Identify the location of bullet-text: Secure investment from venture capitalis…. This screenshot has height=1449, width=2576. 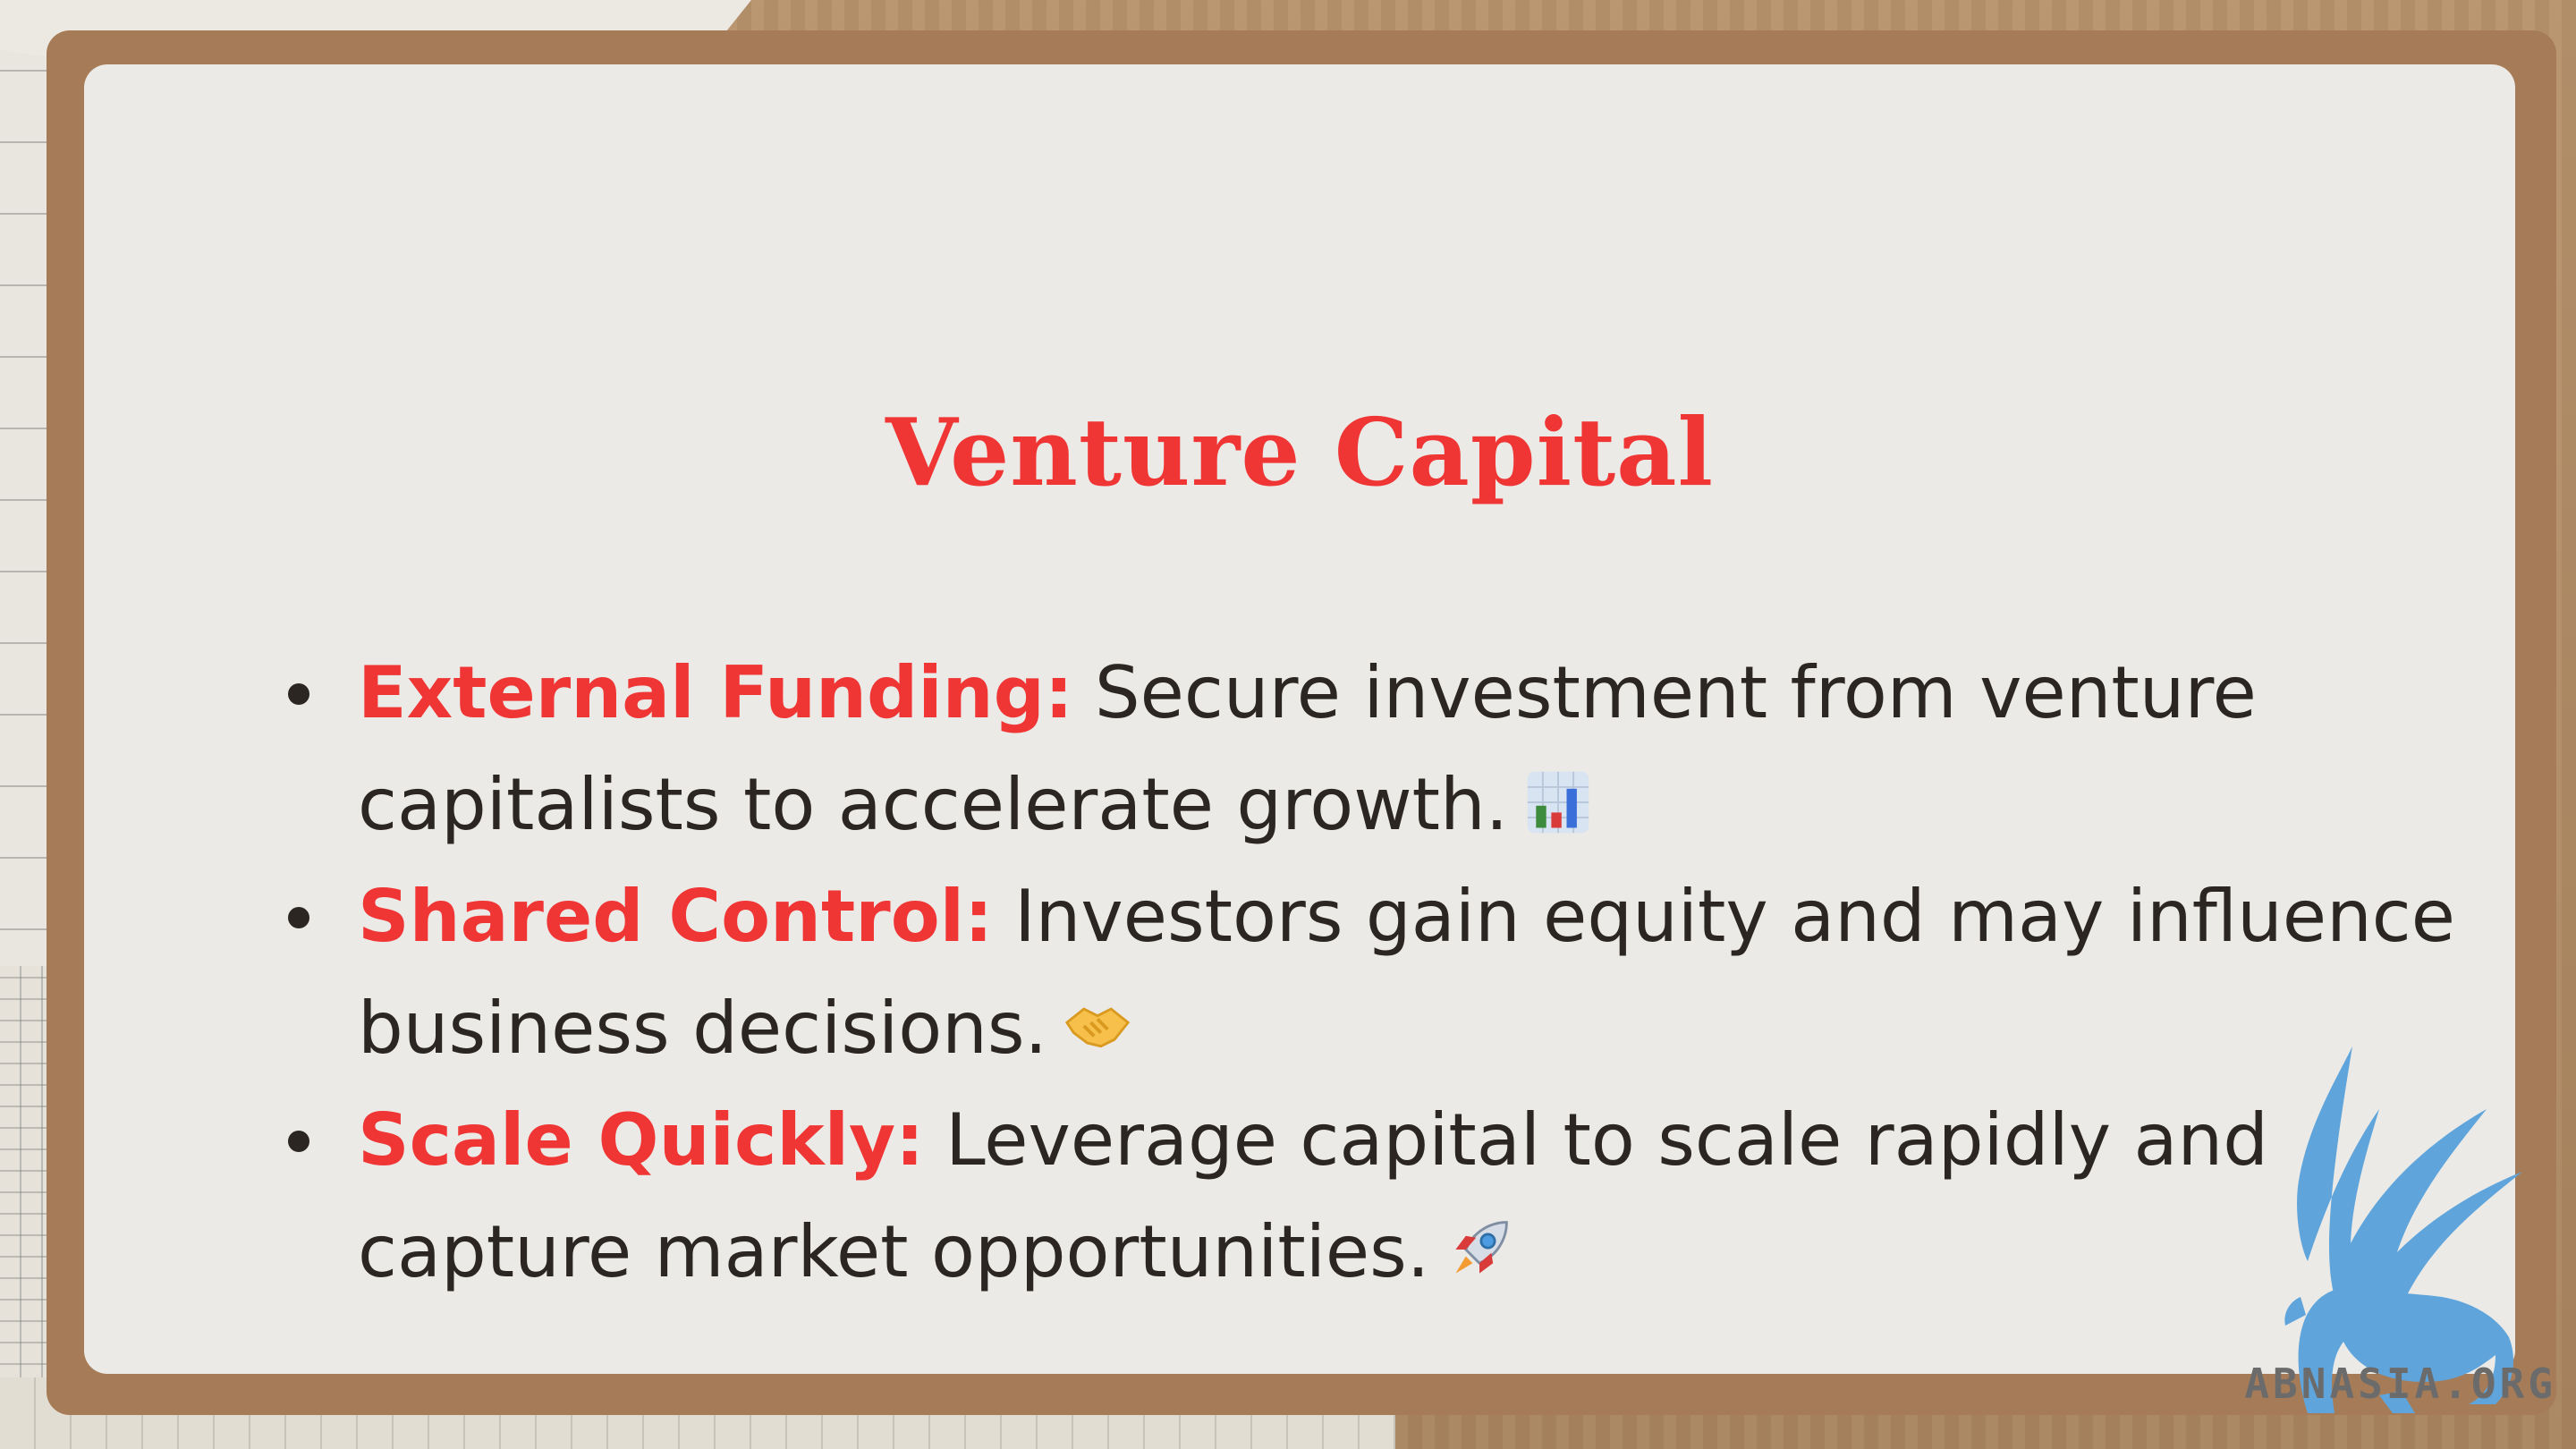
(1307, 748).